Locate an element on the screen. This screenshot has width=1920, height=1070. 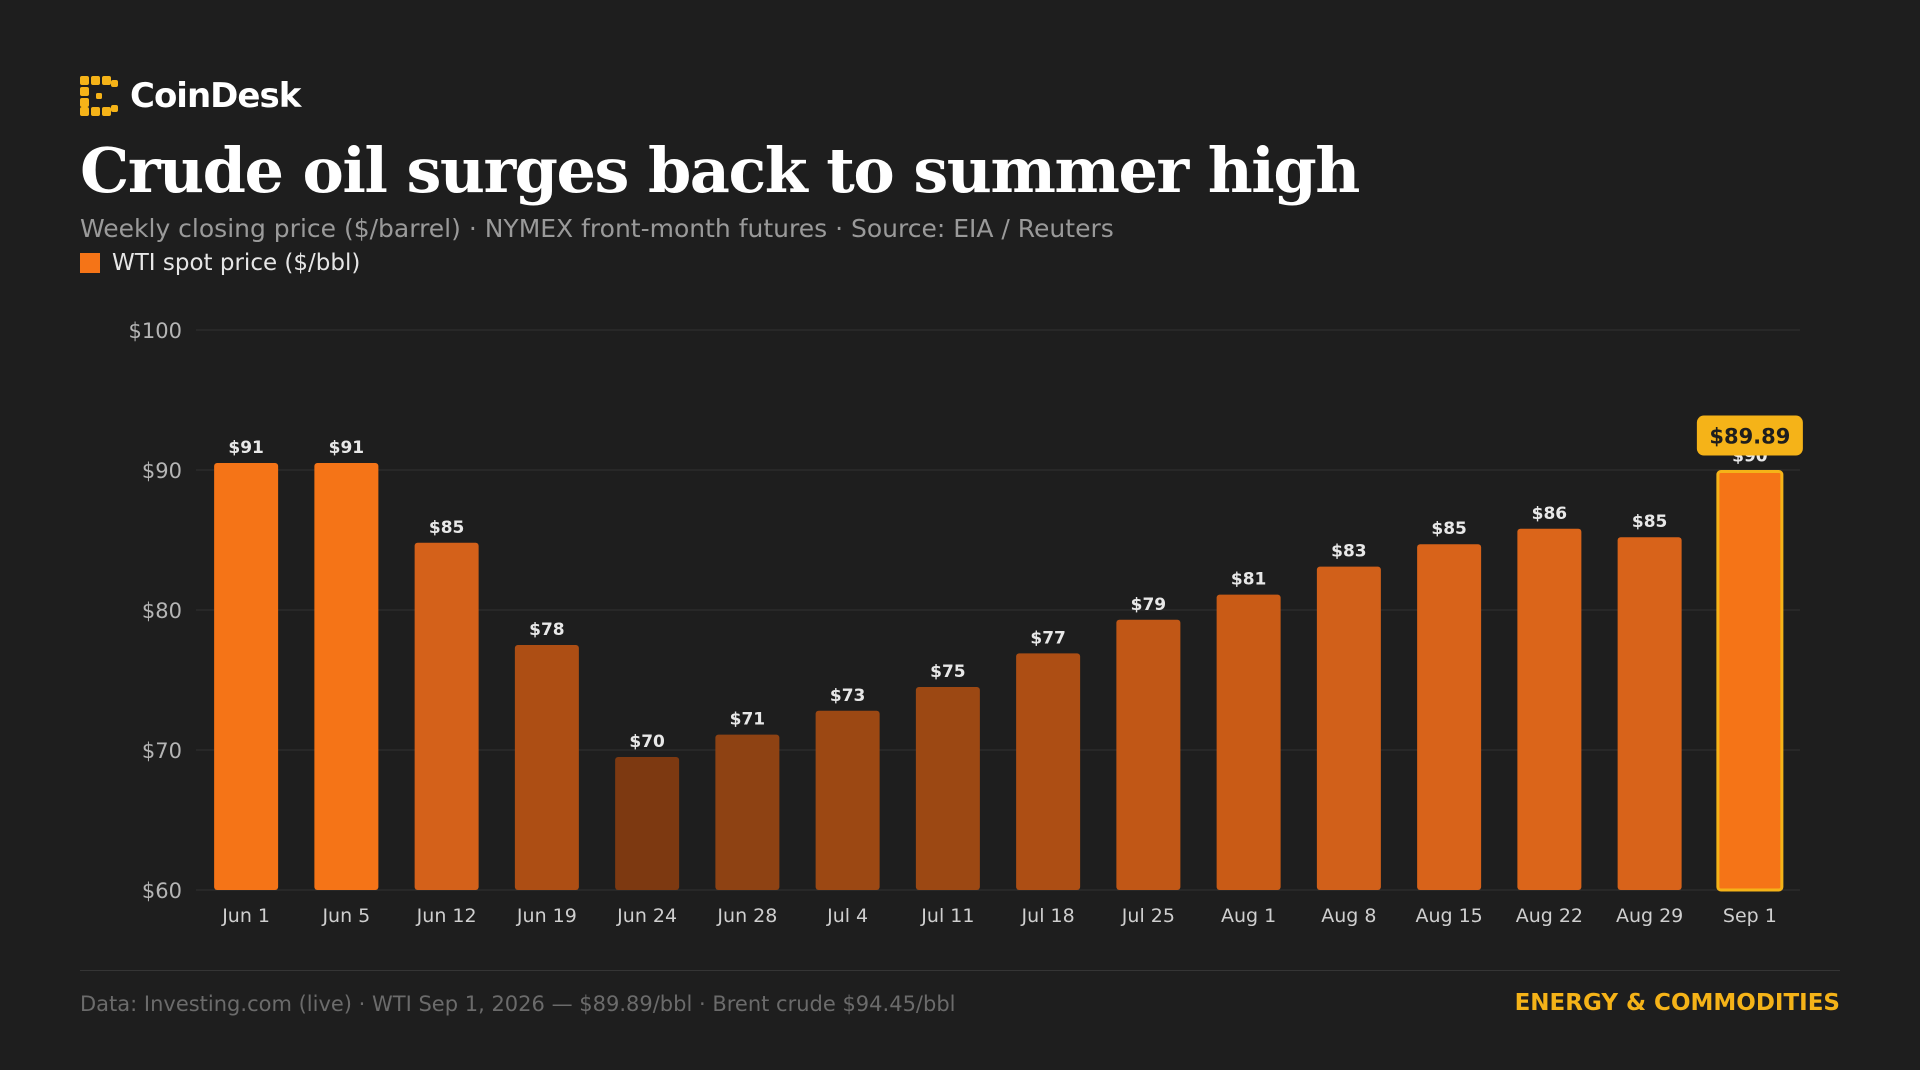
highlight-badge is located at coordinates (1749, 435).